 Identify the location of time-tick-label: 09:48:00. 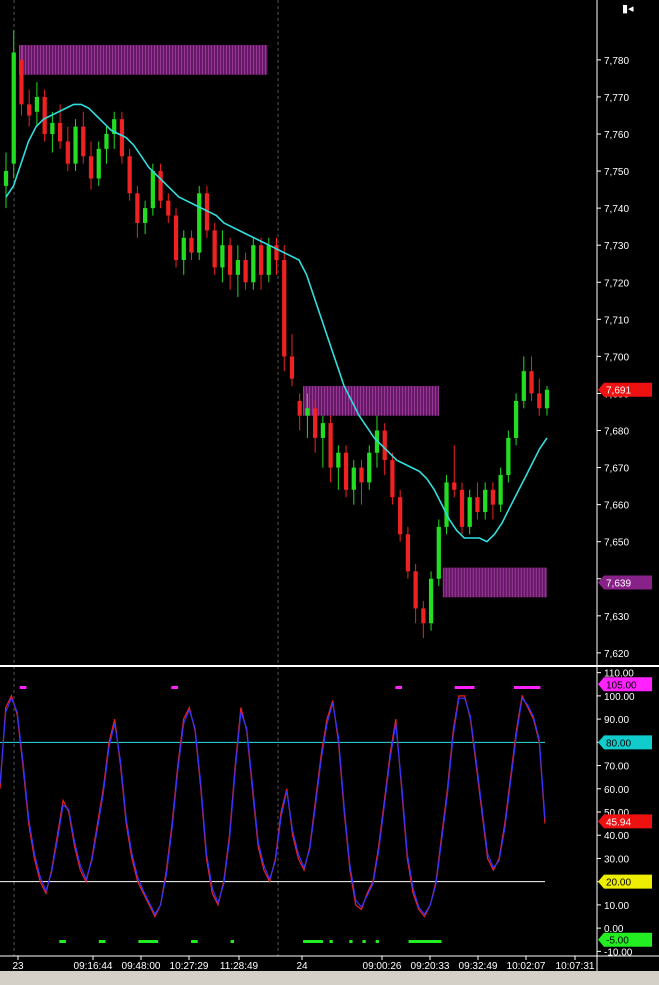
(141, 966).